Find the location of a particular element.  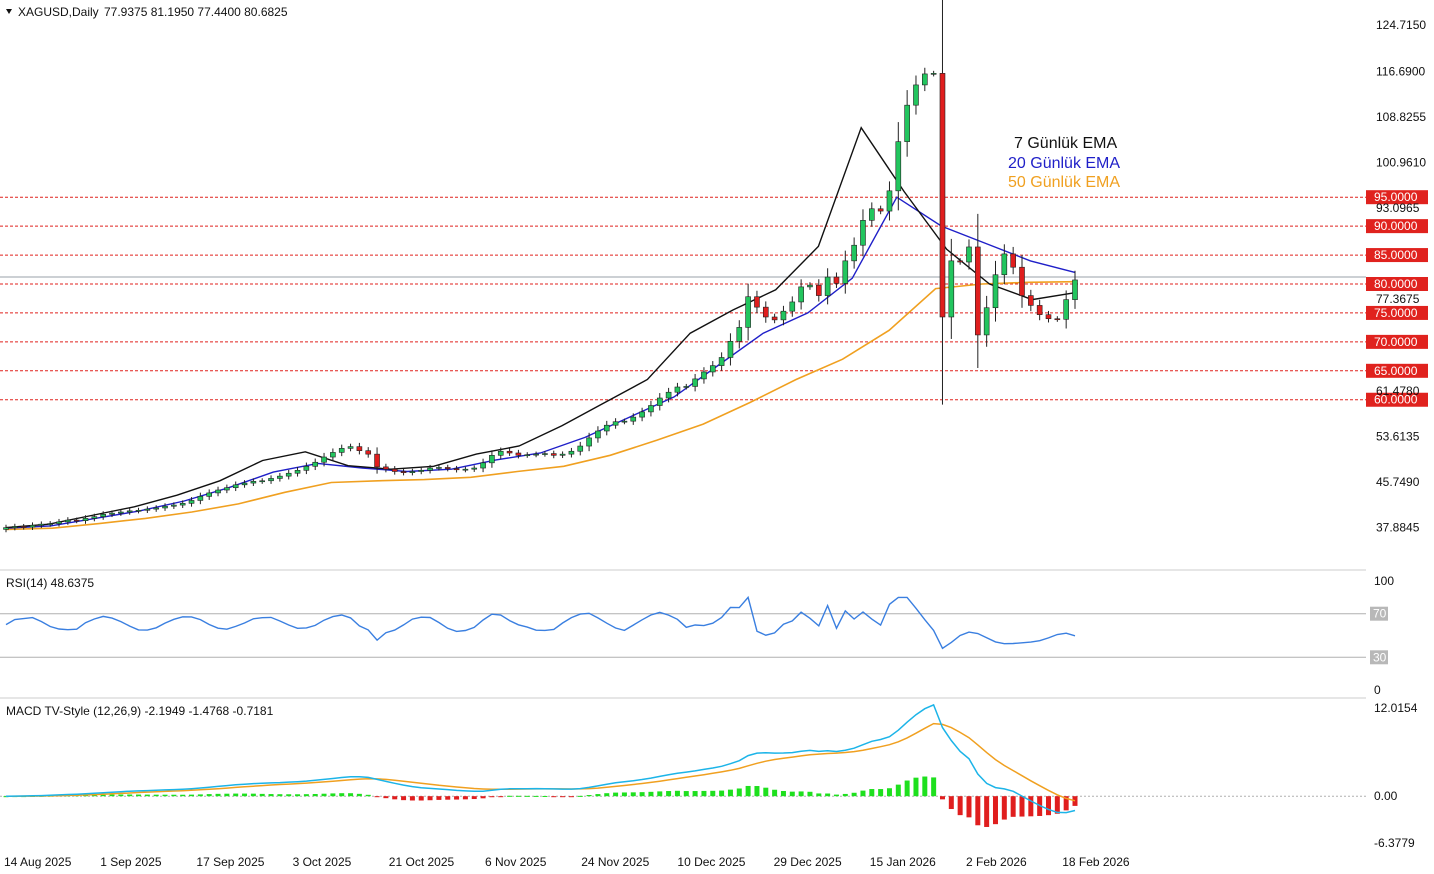

price-tick-label: 93.0965 is located at coordinates (1398, 208).